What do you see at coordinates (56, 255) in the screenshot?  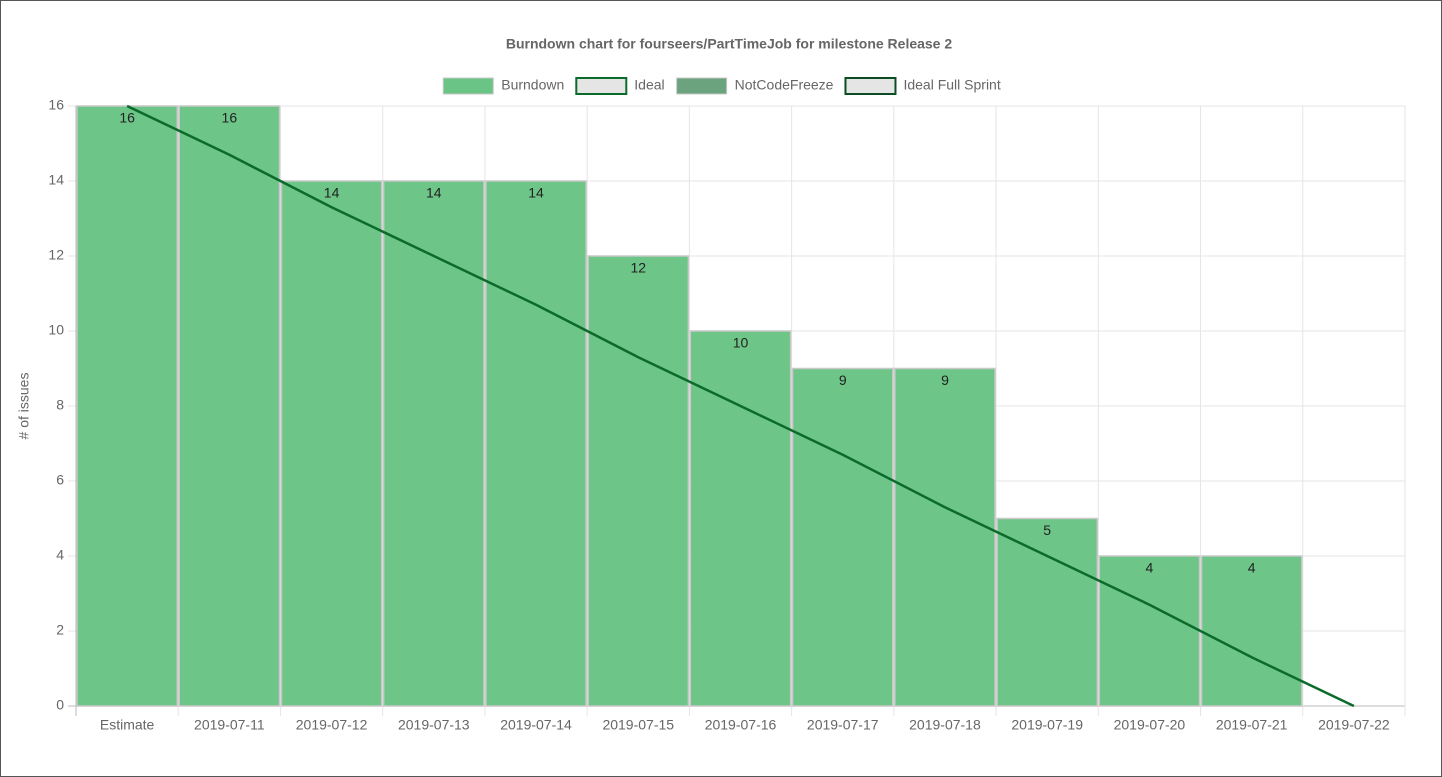 I see `y-tick-label: 12` at bounding box center [56, 255].